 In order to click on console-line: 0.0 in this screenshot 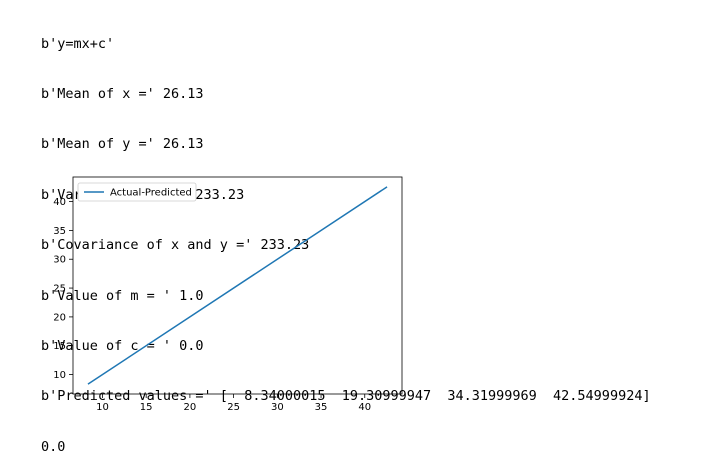, I will do `click(53, 446)`.